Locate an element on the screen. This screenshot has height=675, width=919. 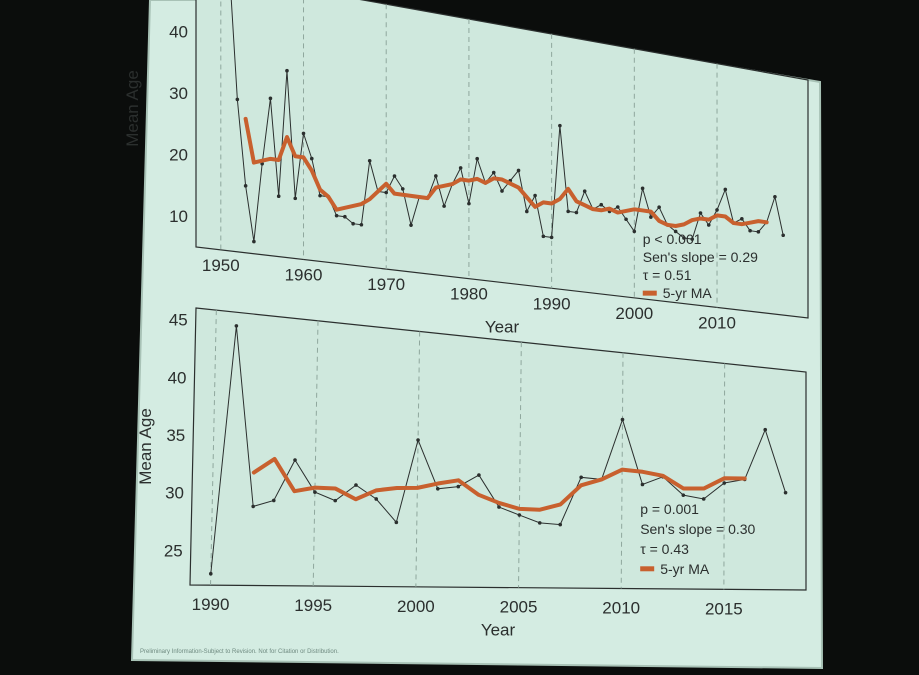
grid-line-2005 is located at coordinates (520, 465).